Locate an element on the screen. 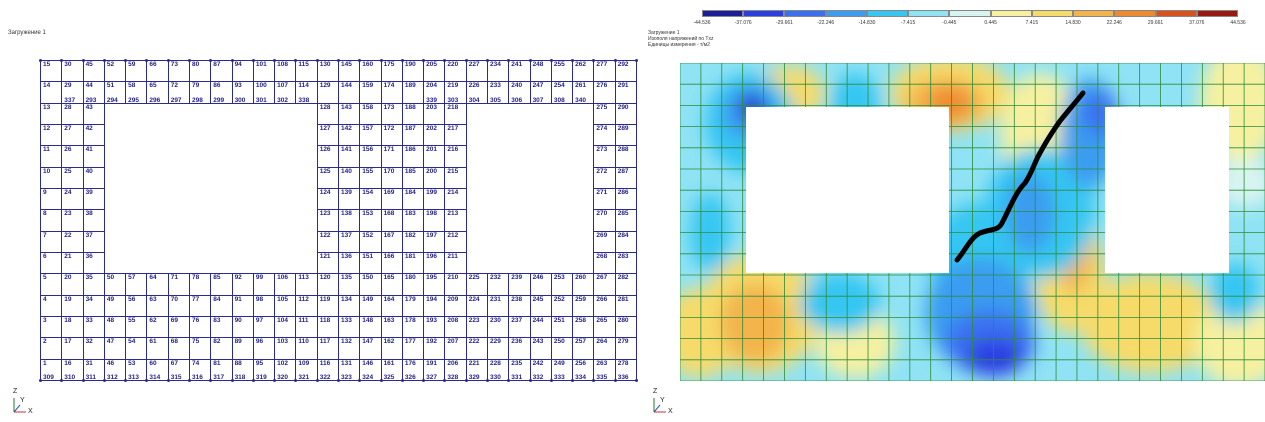  mesh-element: 166 is located at coordinates (391, 263).